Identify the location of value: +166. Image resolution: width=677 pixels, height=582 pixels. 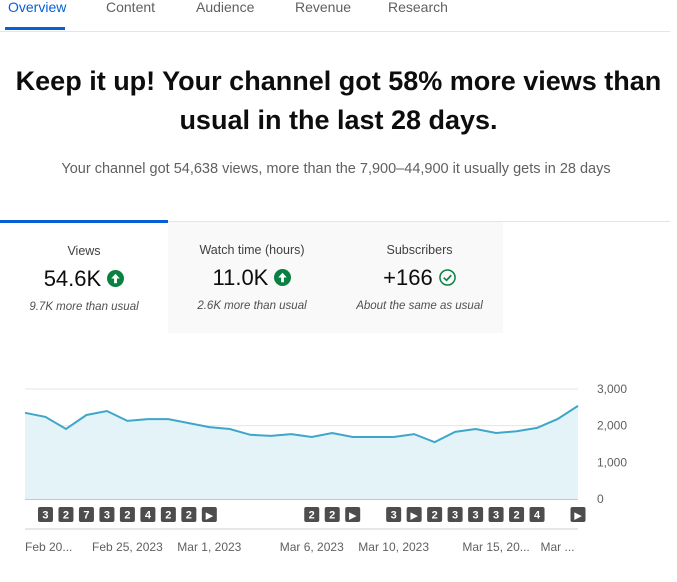
(408, 277).